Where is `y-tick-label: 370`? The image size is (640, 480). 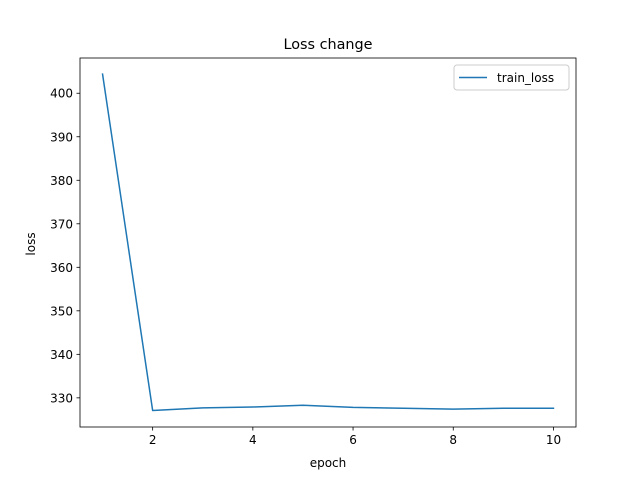
y-tick-label: 370 is located at coordinates (61, 224).